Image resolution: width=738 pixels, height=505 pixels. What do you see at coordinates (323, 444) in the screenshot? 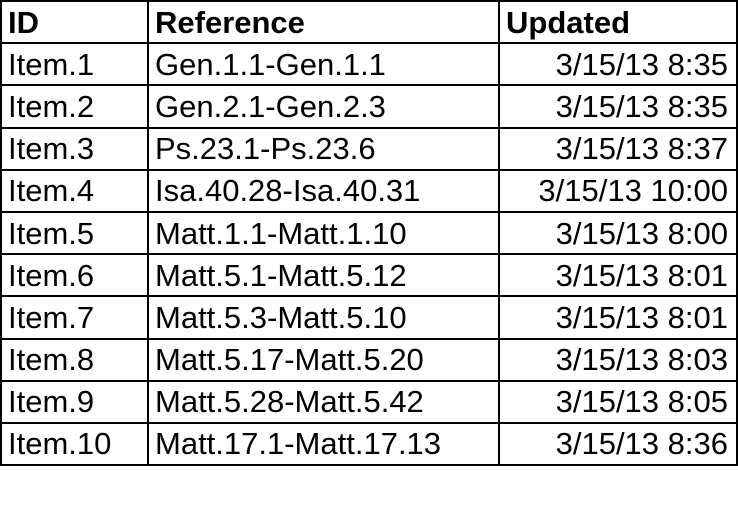
I see `cell-reference: Matt.17.1-Matt.17.13` at bounding box center [323, 444].